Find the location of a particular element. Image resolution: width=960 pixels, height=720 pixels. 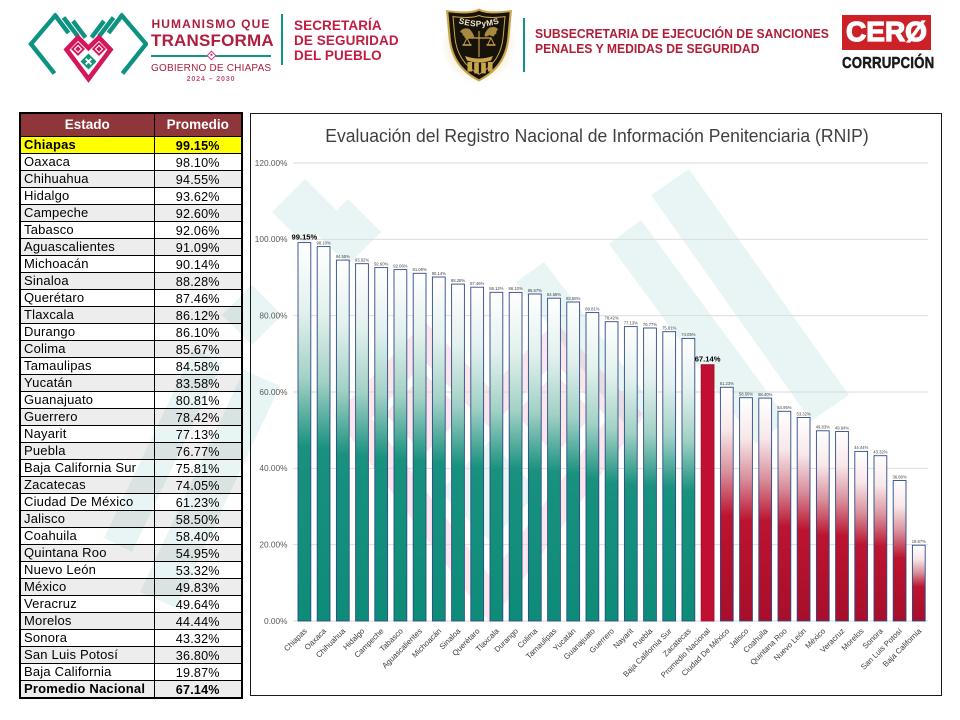

svg-text: 49.83% is located at coordinates (823, 427).